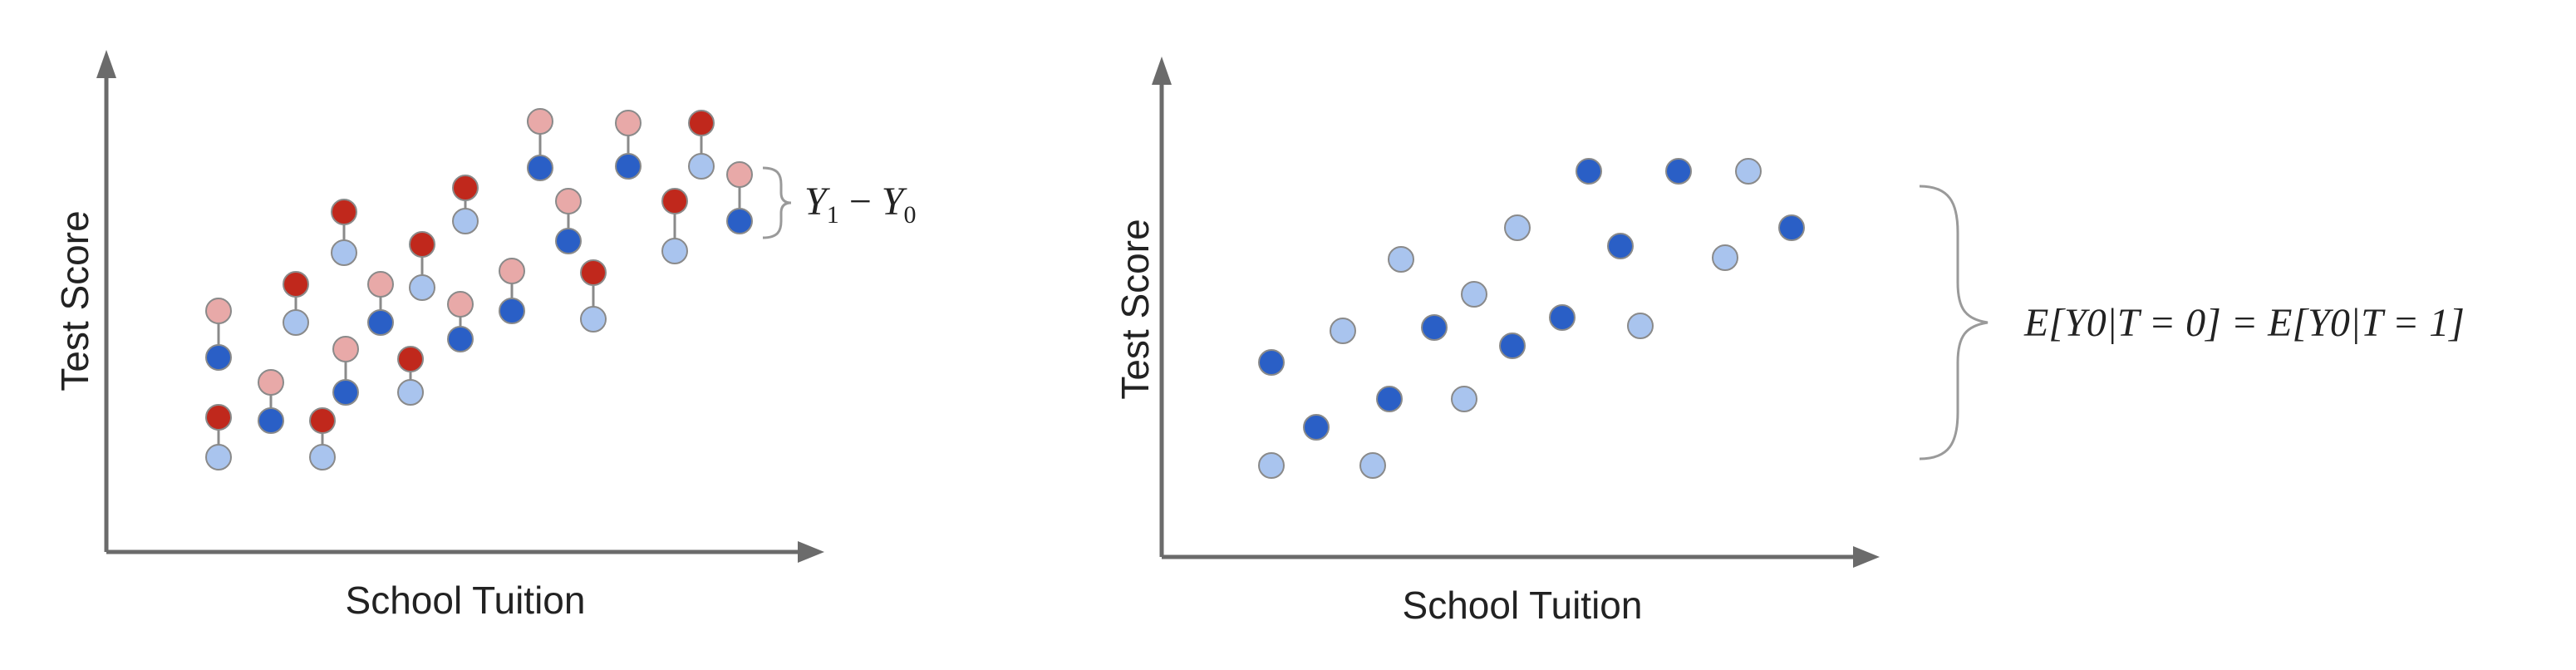 This screenshot has height=670, width=2576. Describe the element at coordinates (74, 300) in the screenshot. I see `left-y-axis-label: Test Score` at that location.